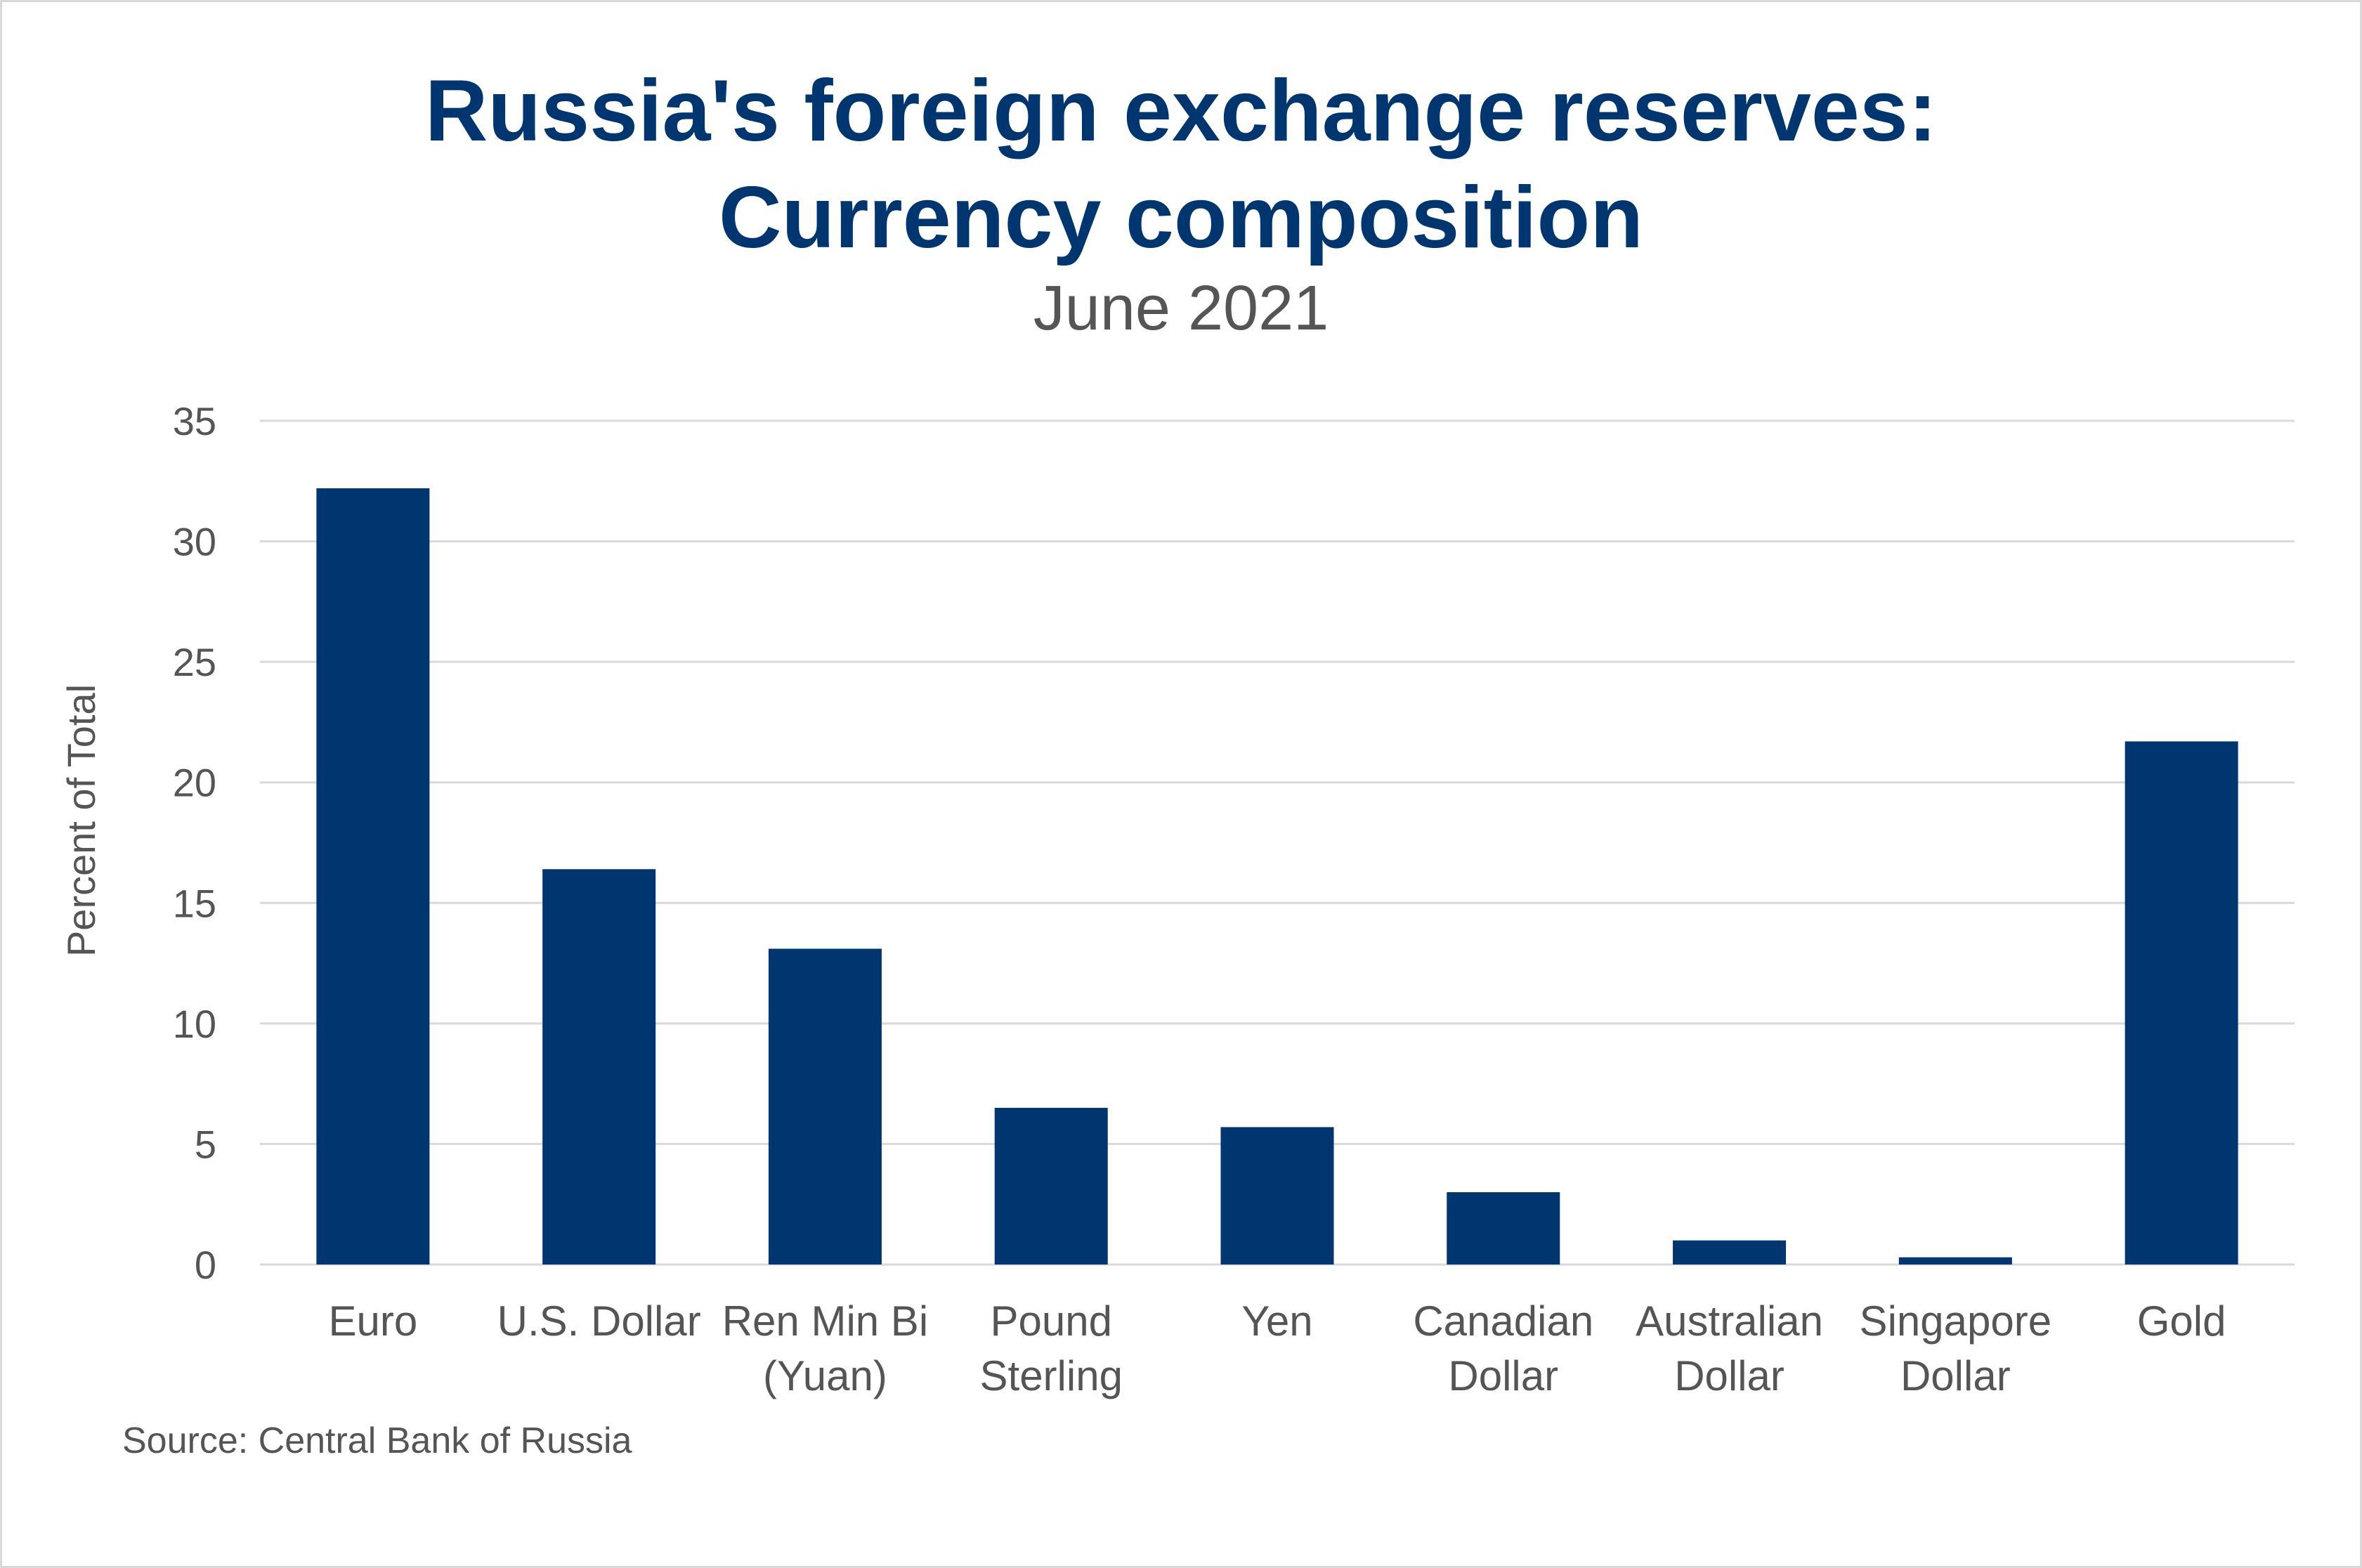  What do you see at coordinates (1181, 111) in the screenshot?
I see `chart-title: Russia's foreign exchange reserves:` at bounding box center [1181, 111].